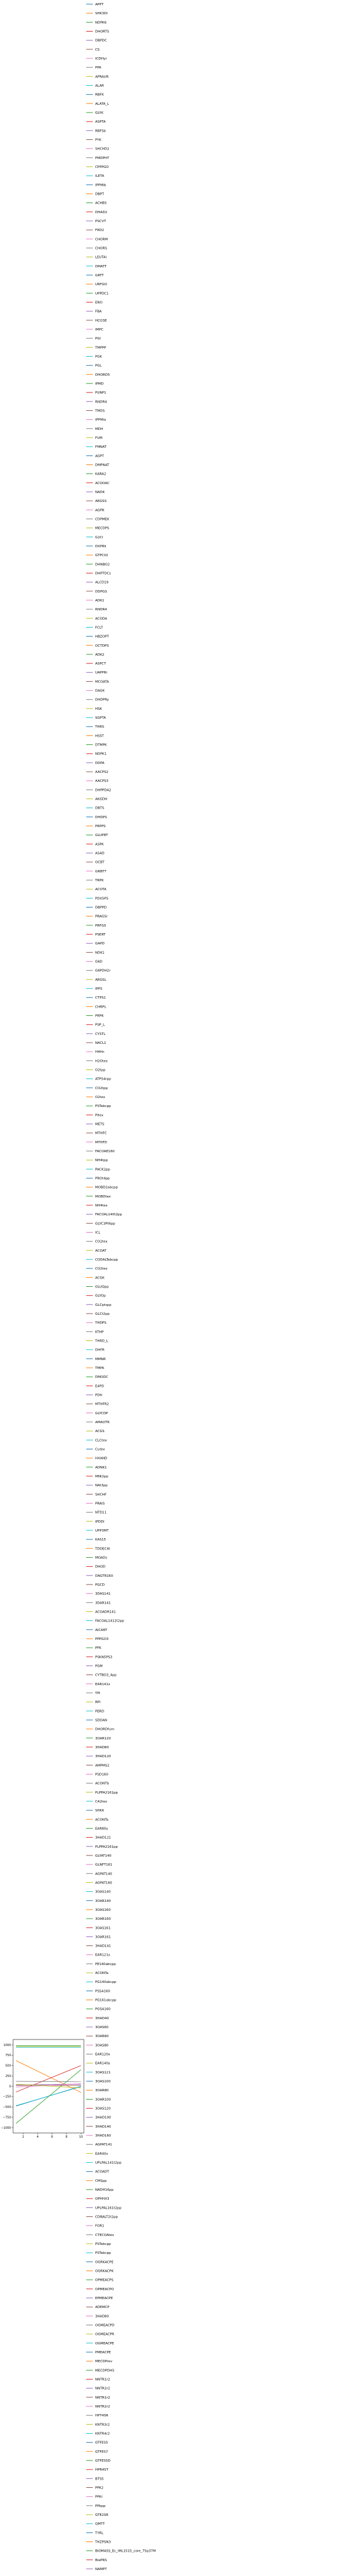  I want to click on legend-item: HXAND, so click(96, 1459).